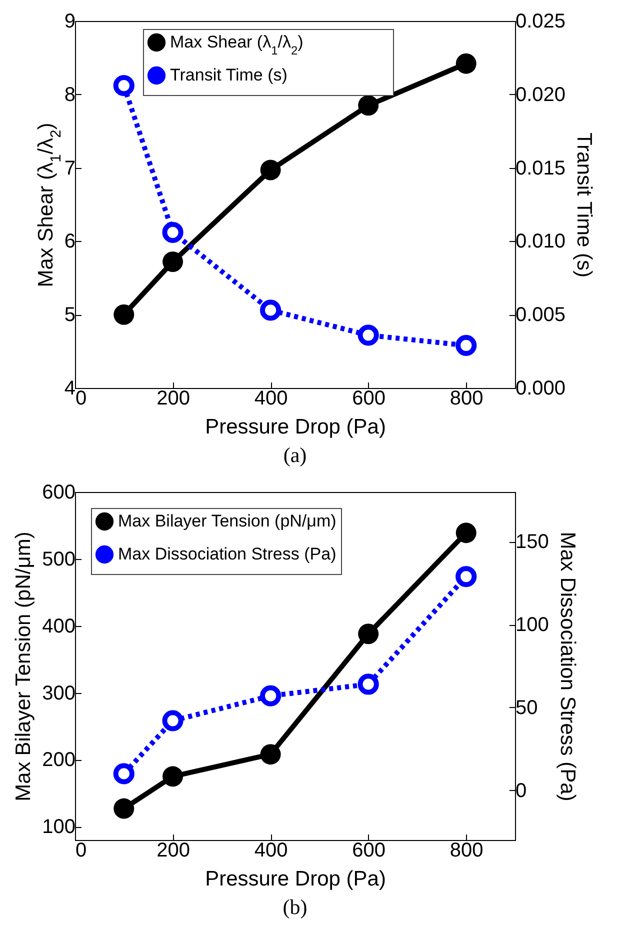  Describe the element at coordinates (532, 542) in the screenshot. I see `y2-tick-label: 150` at that location.